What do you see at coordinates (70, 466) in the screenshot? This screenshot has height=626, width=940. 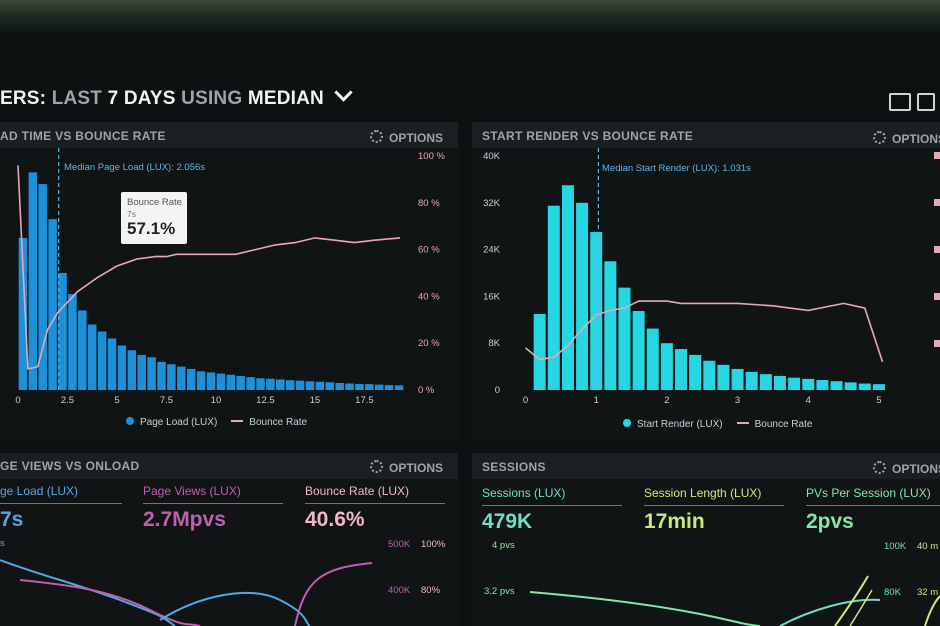 I see `panel-page-views-title: GE VIEWS VS ONLOAD` at bounding box center [70, 466].